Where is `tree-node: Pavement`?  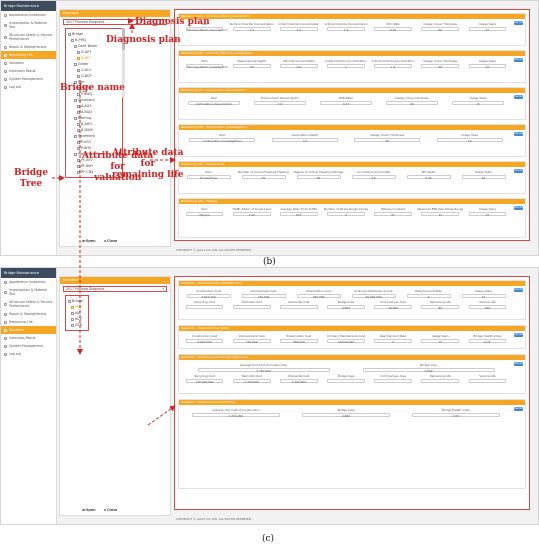 tree-node: Pavement is located at coordinates (94, 136).